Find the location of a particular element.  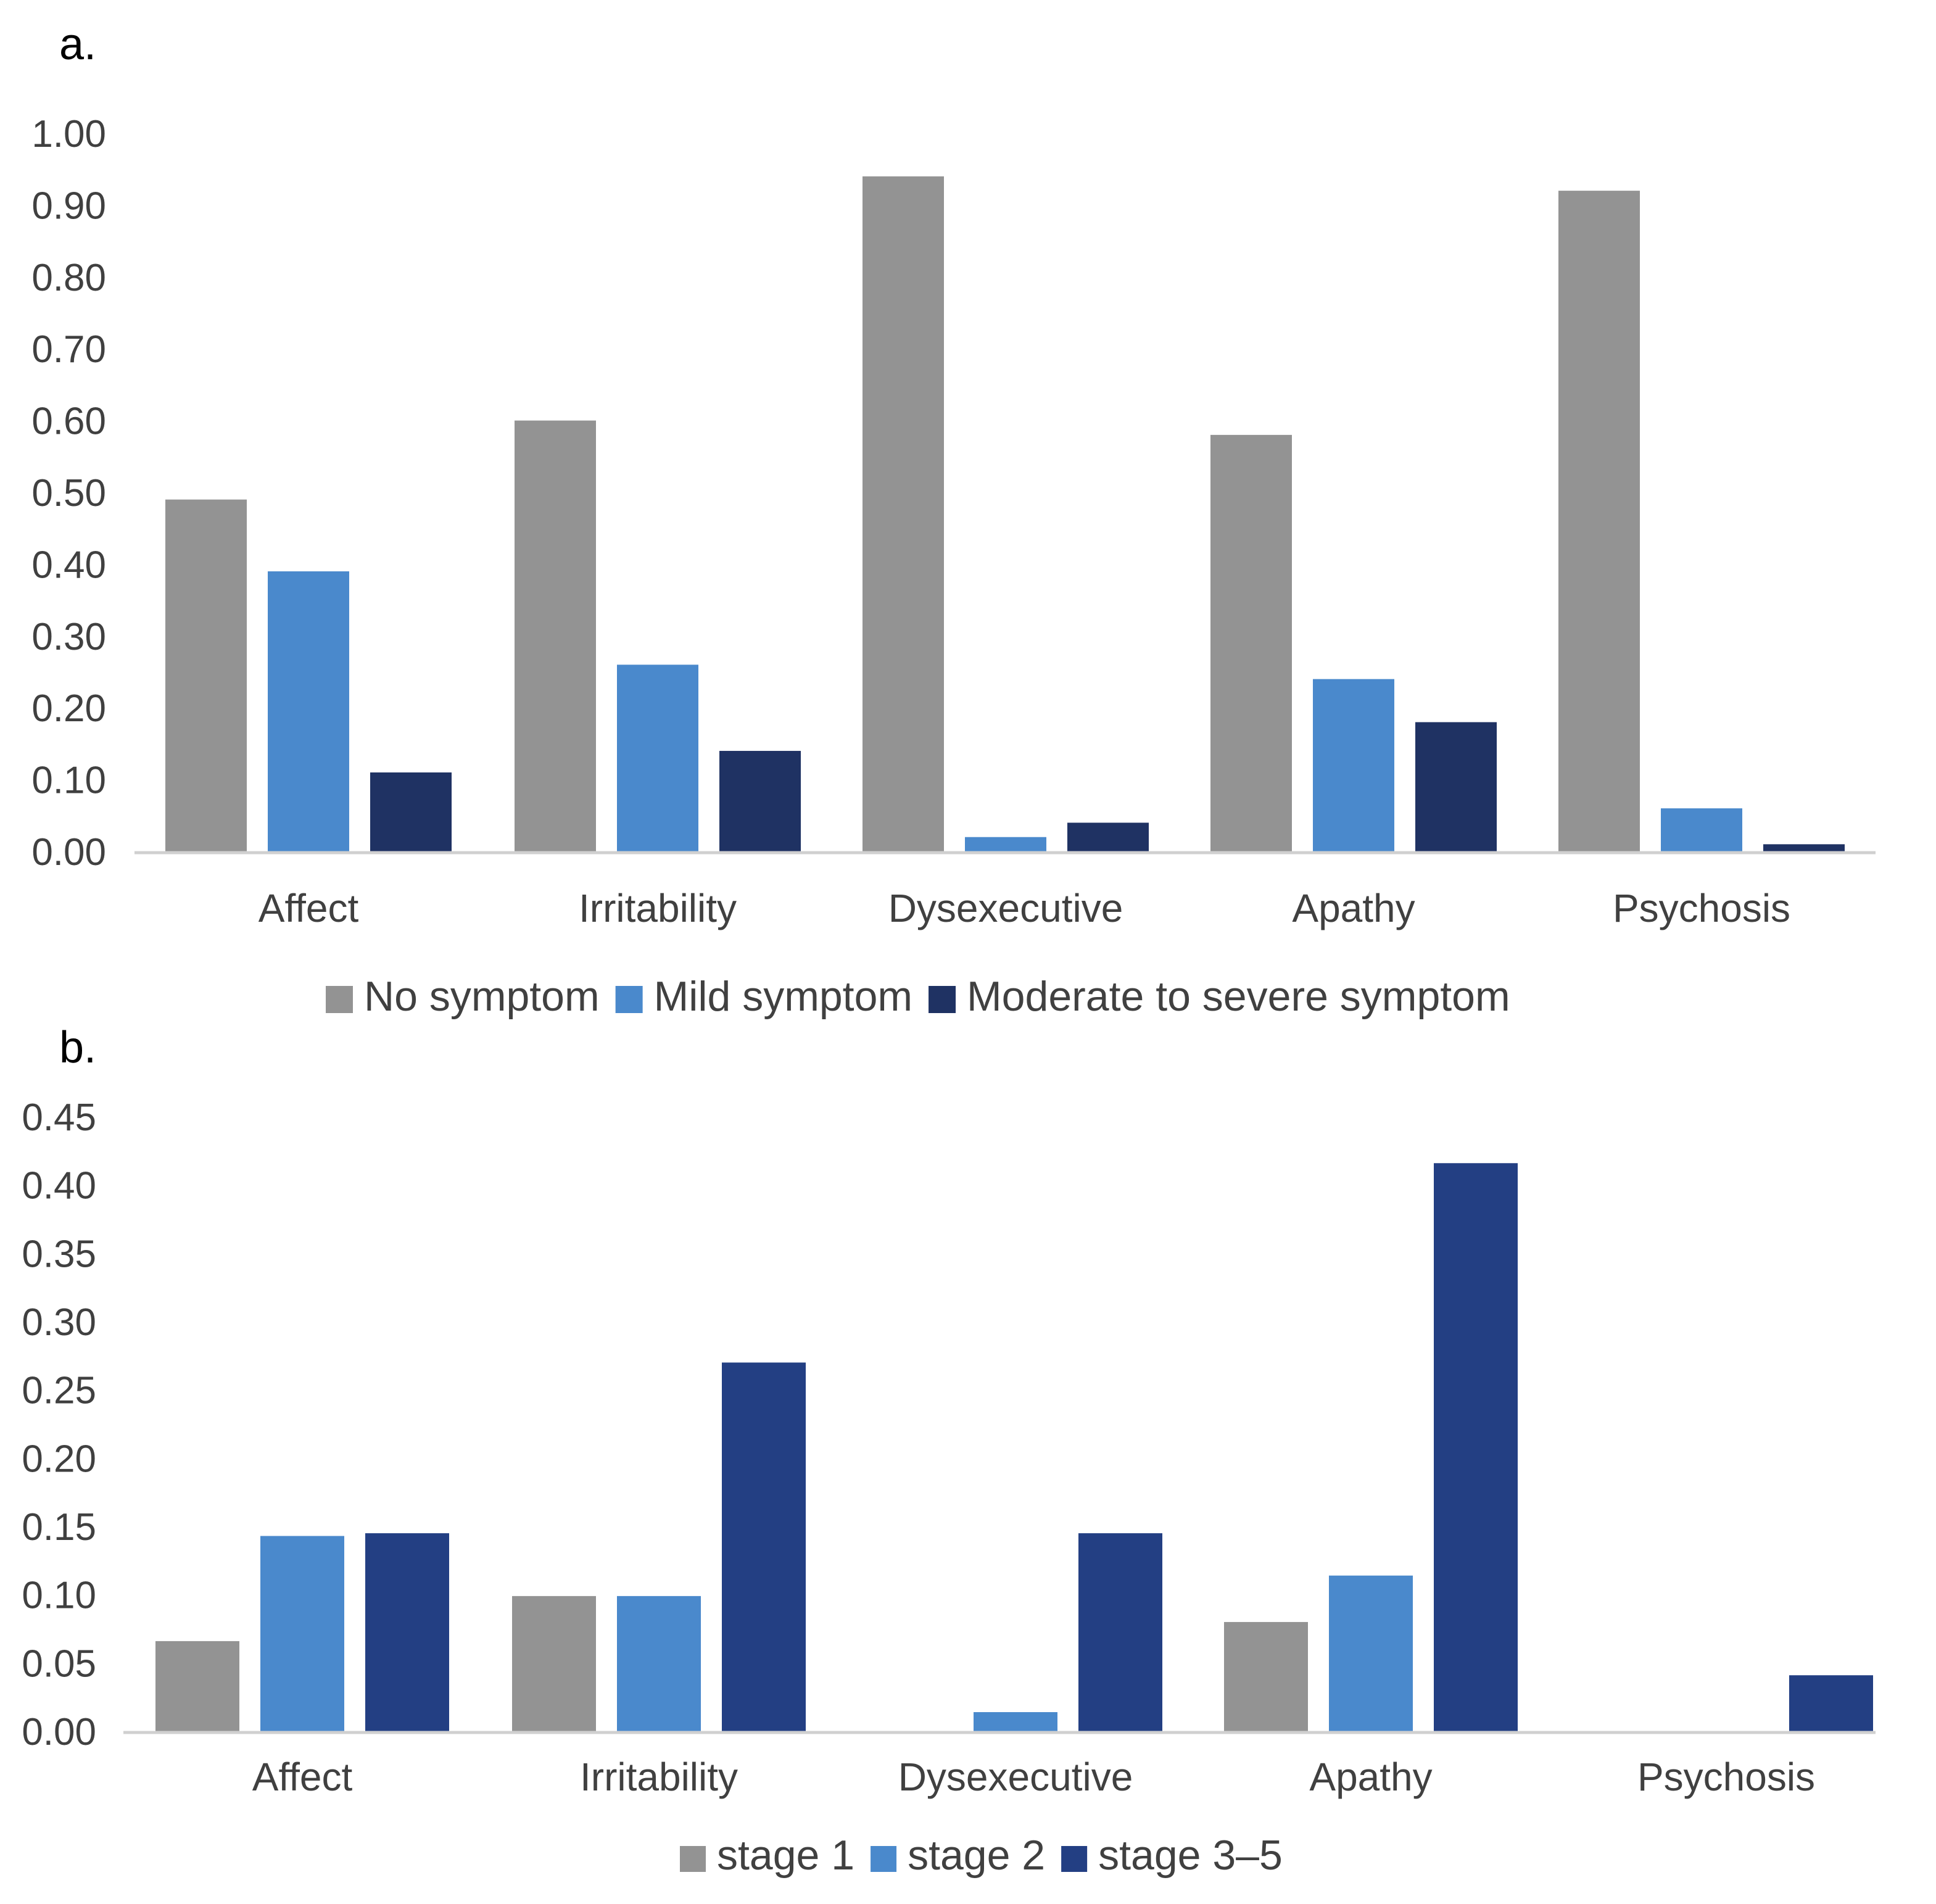

panel-a-y-tick-label: 0.20 is located at coordinates (68, 708).